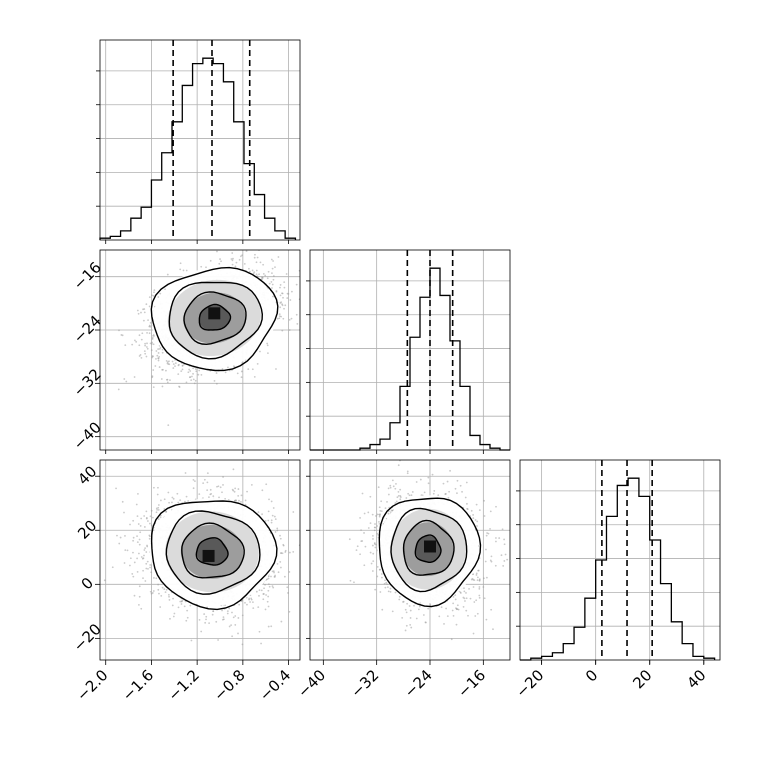 The image size is (760, 760). I want to click on histogram-panel-2: −20 0 20 40, so click(616, 580).